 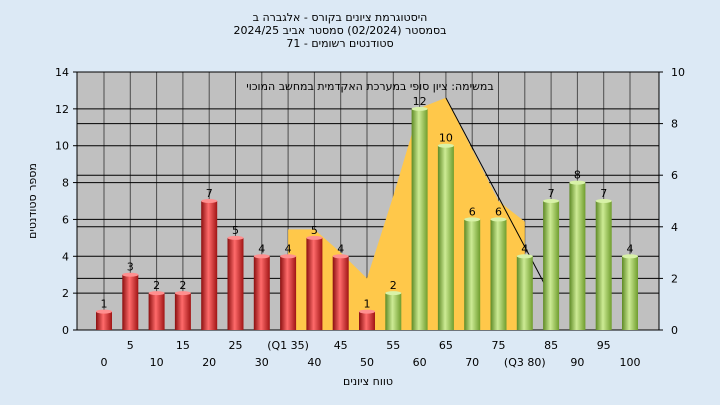 What do you see at coordinates (604, 345) in the screenshot?
I see `x-tick-label-upper: 95` at bounding box center [604, 345].